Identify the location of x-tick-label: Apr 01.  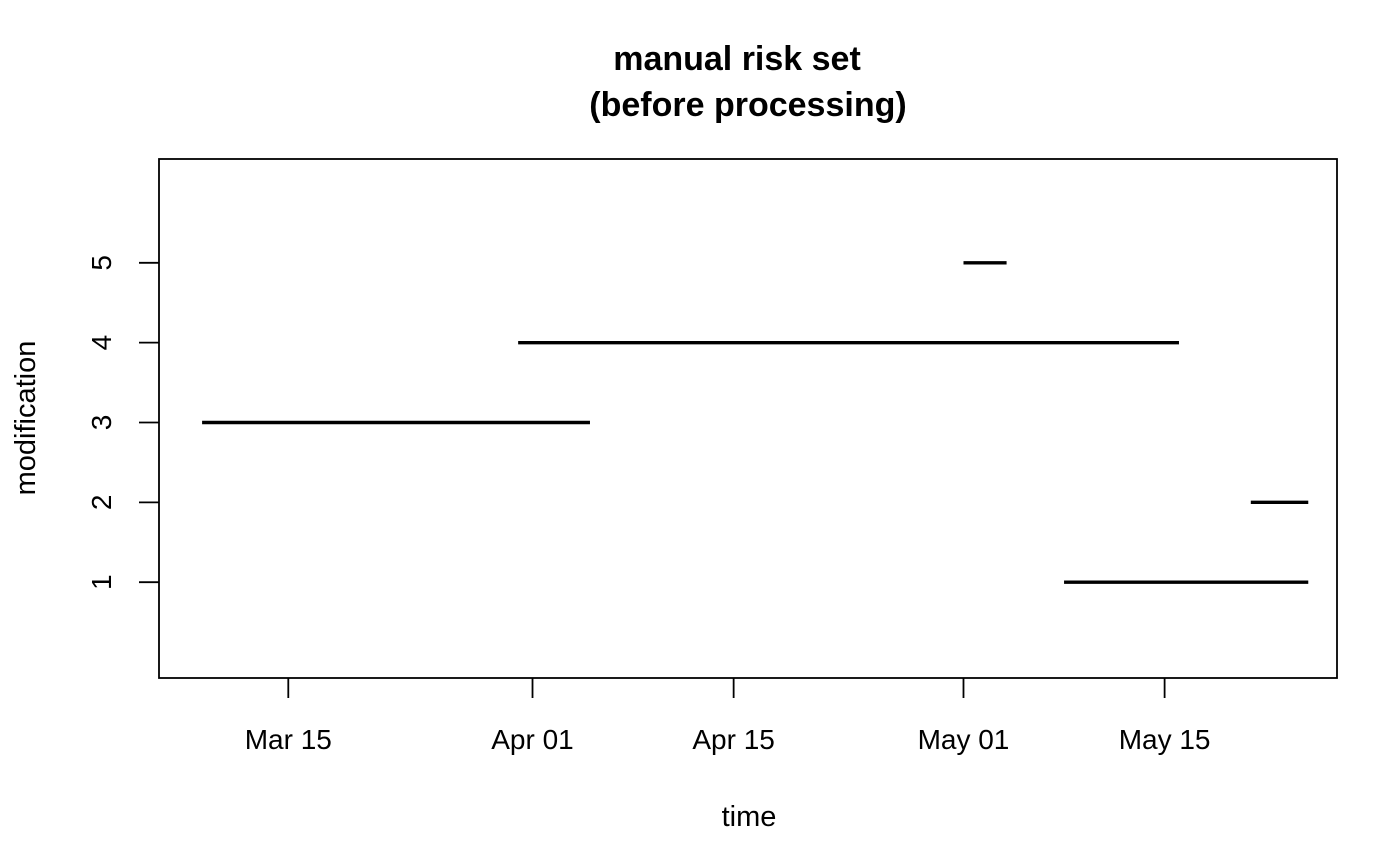
(532, 739).